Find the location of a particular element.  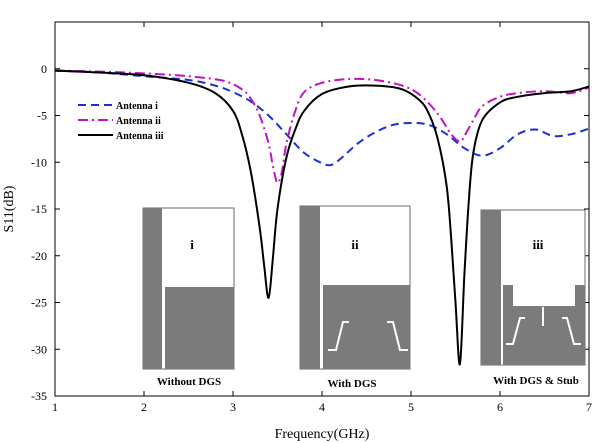

y-tick-label: -25 is located at coordinates (39, 303).